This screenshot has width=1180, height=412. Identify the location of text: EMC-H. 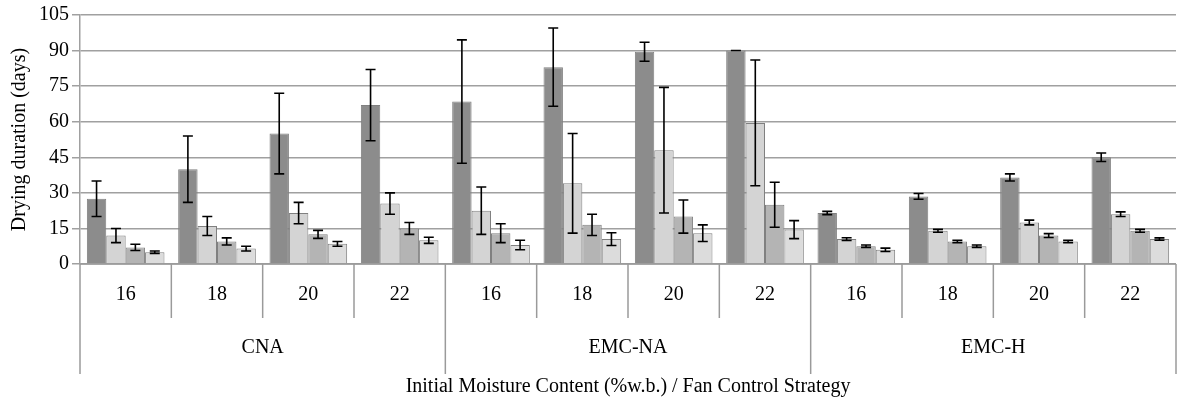
(993, 346).